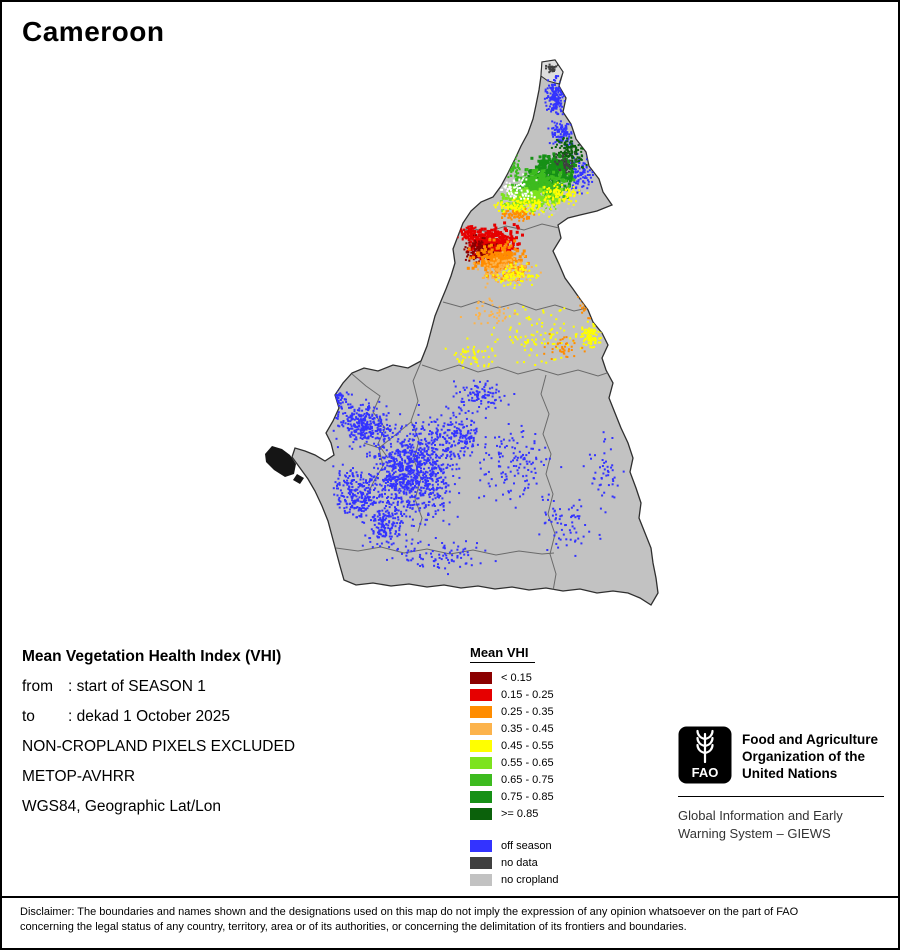 The image size is (900, 950). Describe the element at coordinates (159, 746) in the screenshot. I see `noncropland-note: NON-CROPLAND PIXELS EXCLUDED` at that location.